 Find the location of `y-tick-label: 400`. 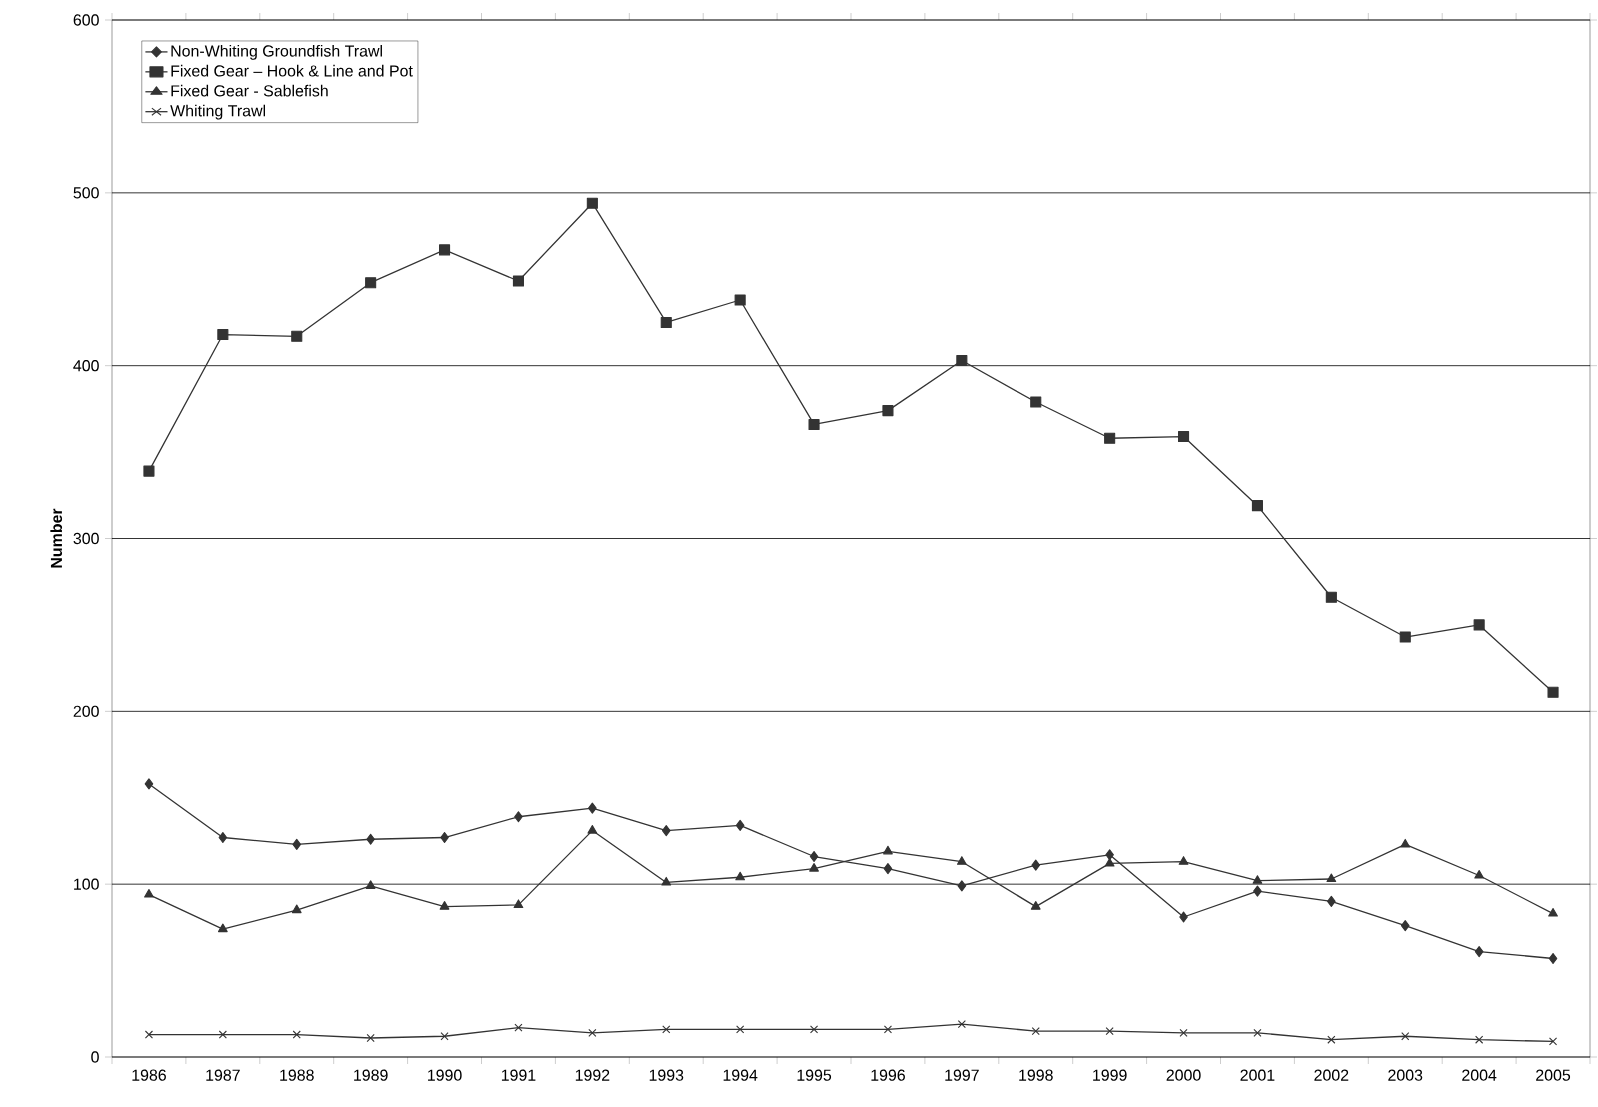

y-tick-label: 400 is located at coordinates (86, 366).